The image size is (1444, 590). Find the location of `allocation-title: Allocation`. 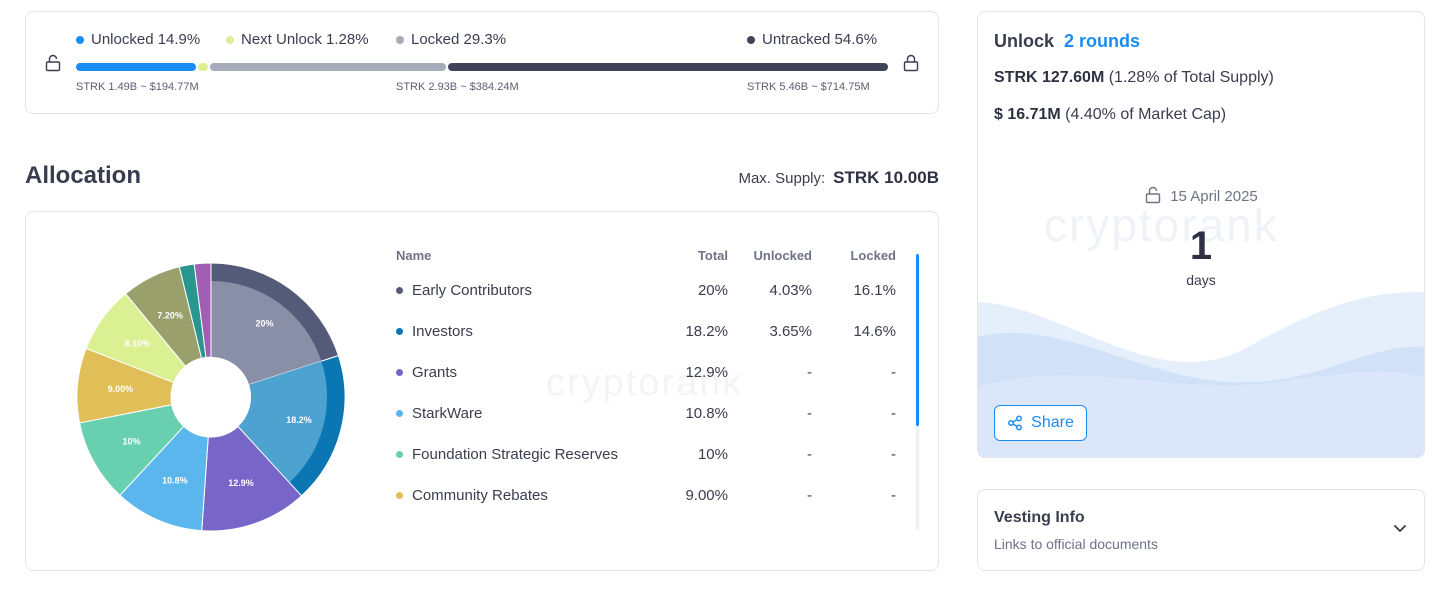

allocation-title: Allocation is located at coordinates (83, 175).